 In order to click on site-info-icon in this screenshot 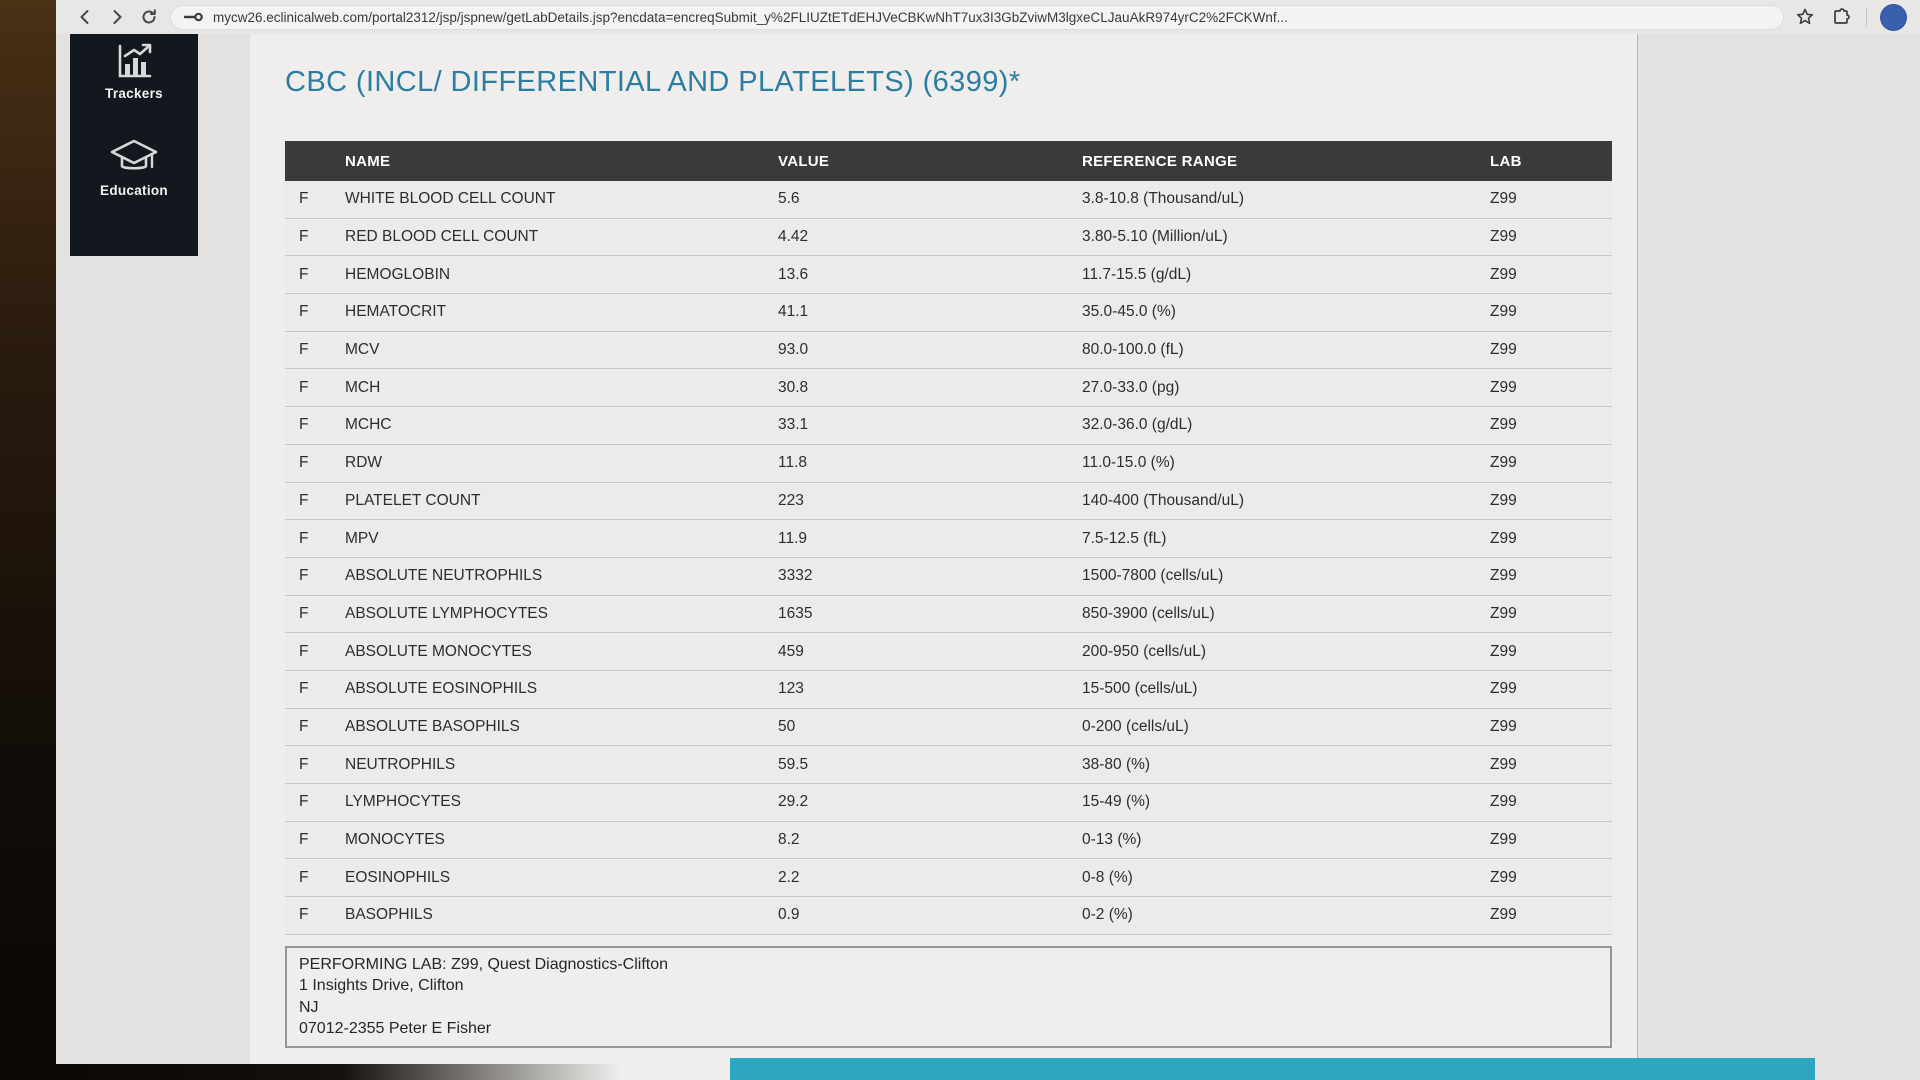, I will do `click(194, 17)`.